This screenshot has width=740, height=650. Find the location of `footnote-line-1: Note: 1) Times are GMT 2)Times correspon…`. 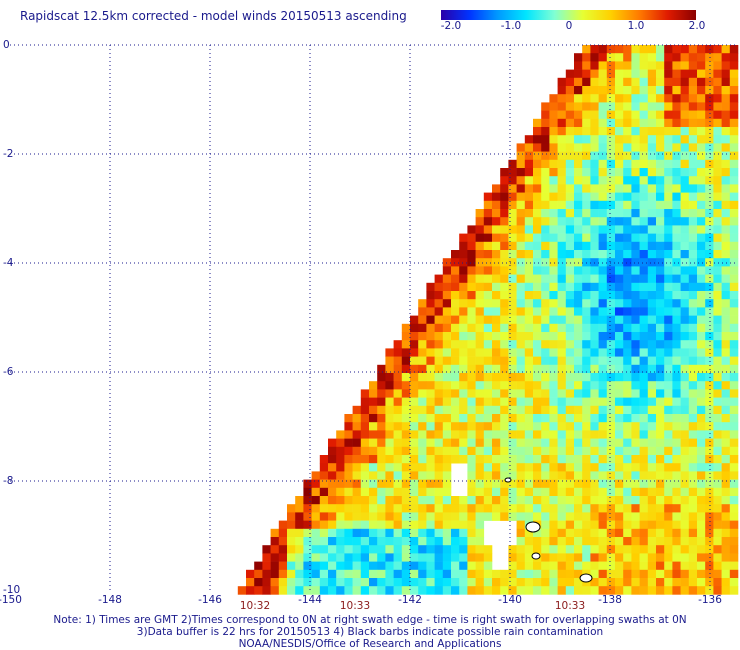

footnote-line-1: Note: 1) Times are GMT 2)Times correspon… is located at coordinates (370, 620).